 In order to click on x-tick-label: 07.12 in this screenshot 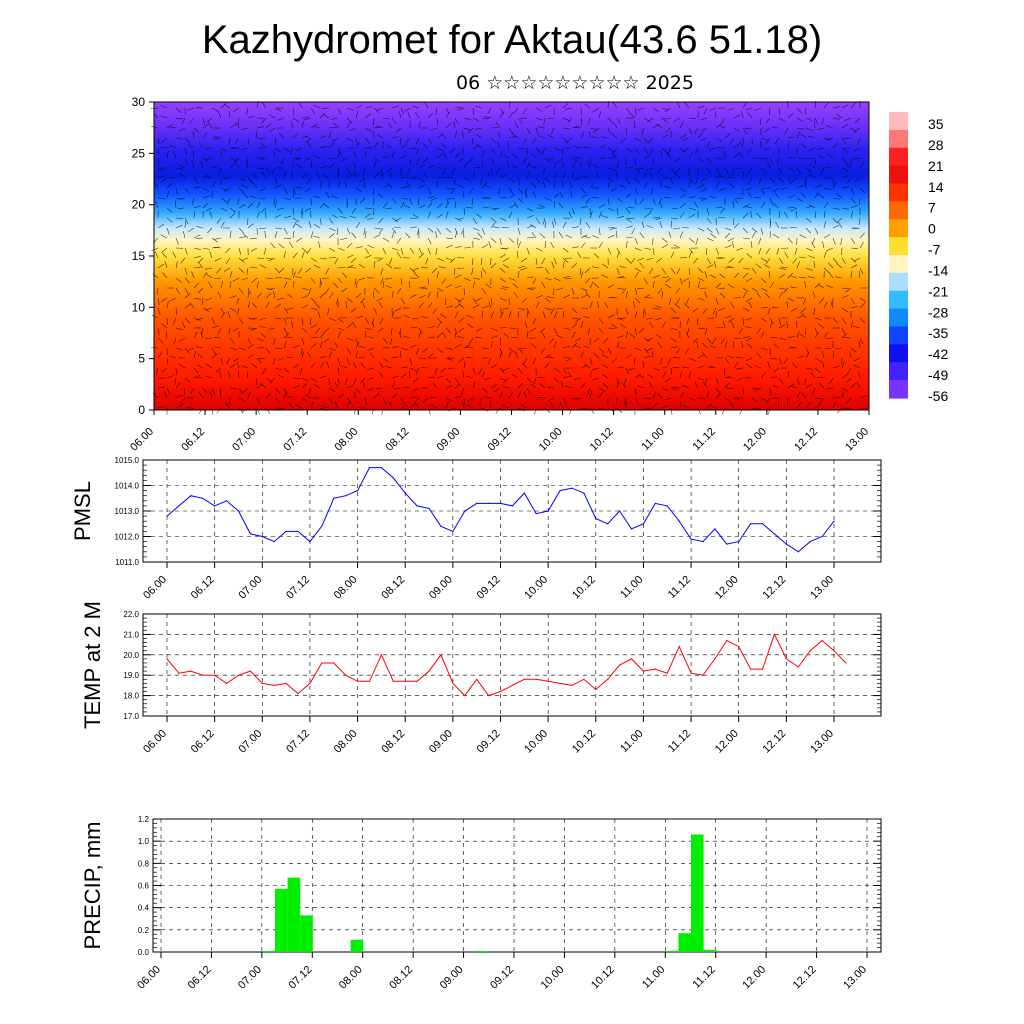, I will do `click(295, 440)`.